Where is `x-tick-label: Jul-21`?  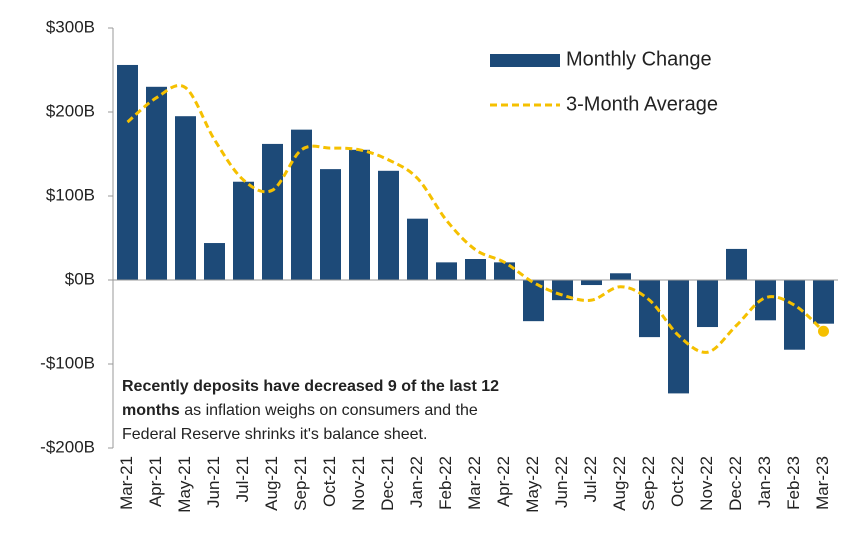 x-tick-label: Jul-21 is located at coordinates (242, 479).